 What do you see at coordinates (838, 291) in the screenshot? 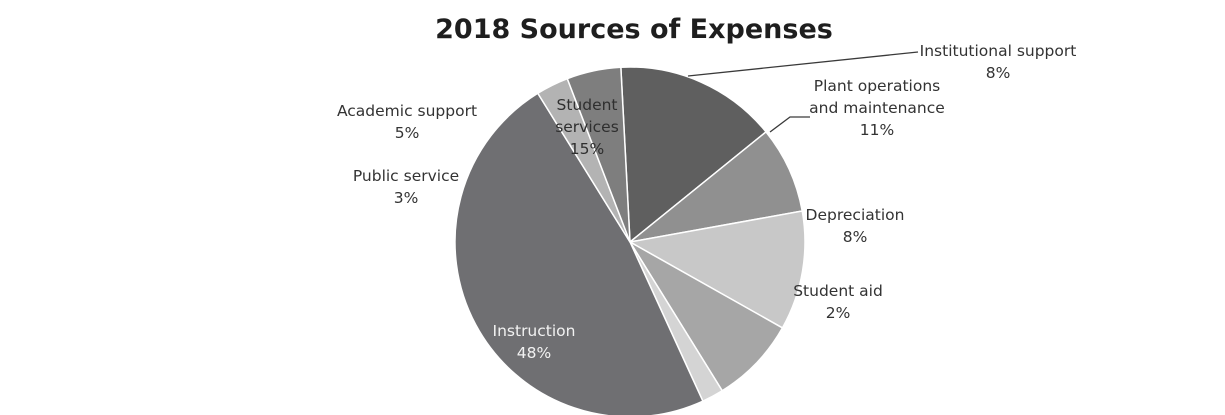
I see `label-text: Student aid` at bounding box center [838, 291].